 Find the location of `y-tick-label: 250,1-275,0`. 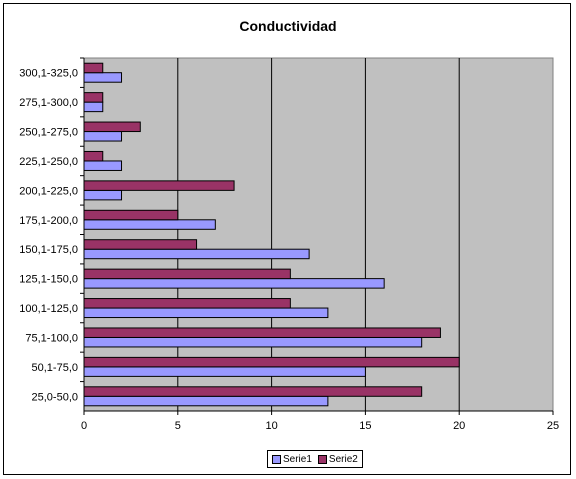

y-tick-label: 250,1-275,0 is located at coordinates (48, 133).